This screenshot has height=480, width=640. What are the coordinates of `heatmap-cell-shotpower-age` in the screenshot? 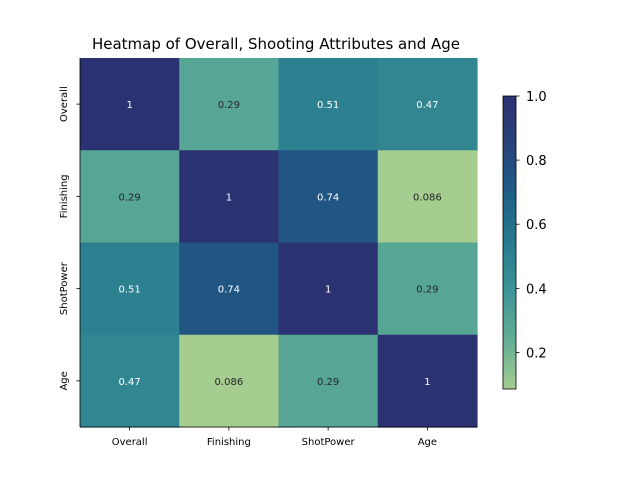 It's located at (427, 289).